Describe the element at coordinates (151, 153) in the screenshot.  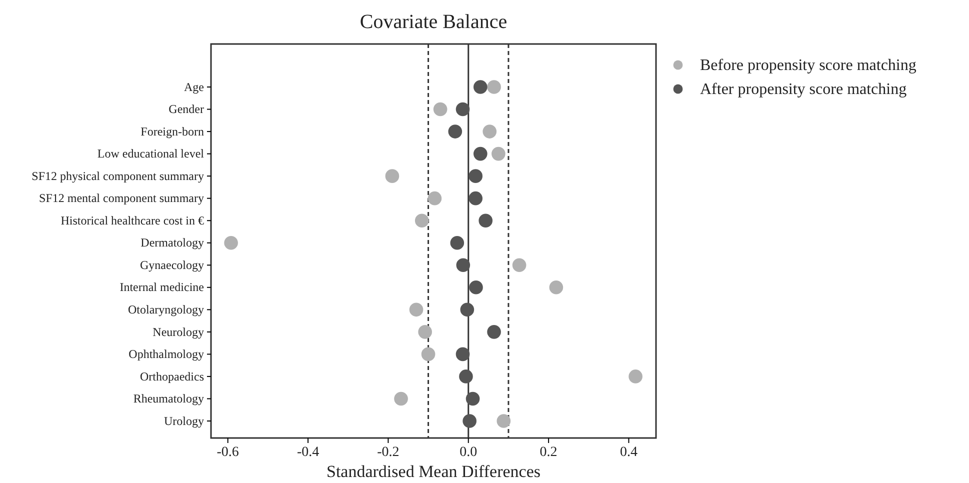
I see `y-tick-label: Low educational level` at that location.